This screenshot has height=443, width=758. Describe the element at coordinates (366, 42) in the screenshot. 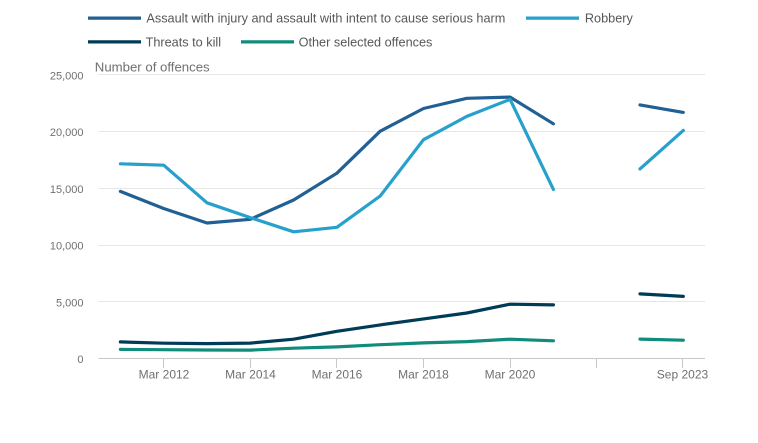

I see `svg-text: Other selected offences` at that location.